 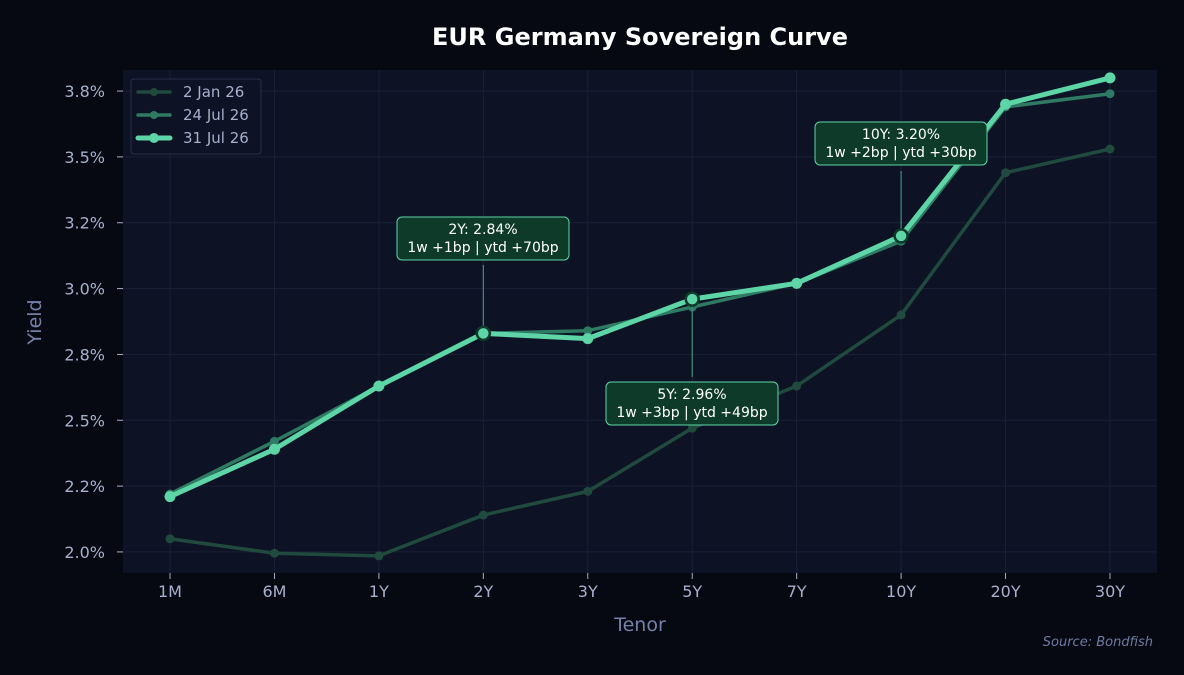 I want to click on legend-item-2: 31 Jul 26, so click(x=192, y=138).